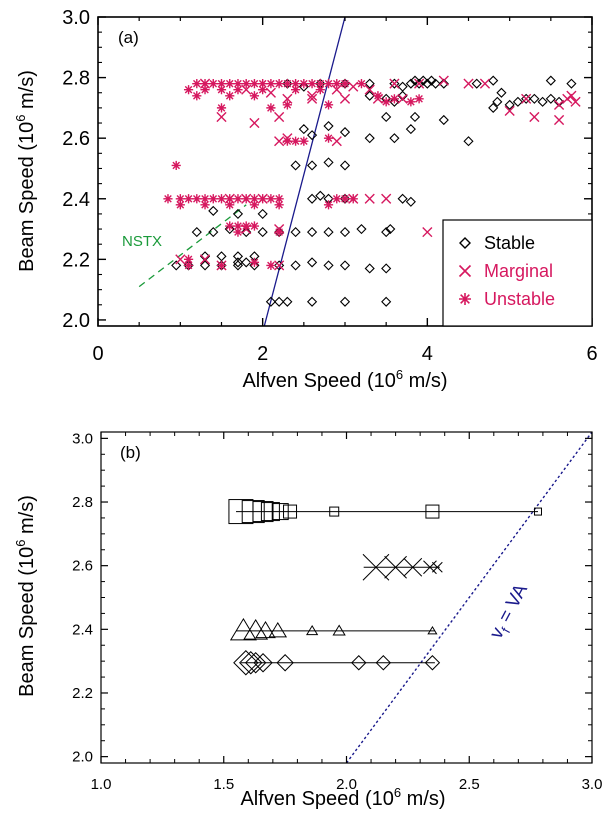 This screenshot has height=814, width=604. I want to click on panel-b-y-tick-label: 2.4, so click(82, 629).